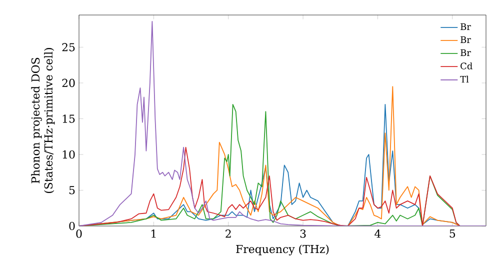 This screenshot has width=500, height=280. What do you see at coordinates (303, 234) in the screenshot?
I see `x-tick-label: 3` at bounding box center [303, 234].